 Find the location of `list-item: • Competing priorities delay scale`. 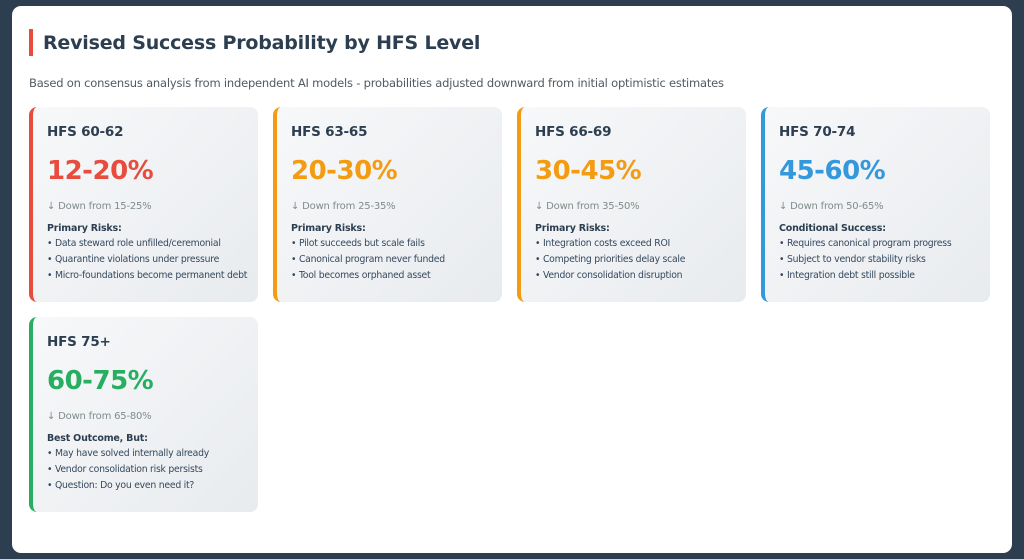

list-item: • Competing priorities delay scale is located at coordinates (610, 259).